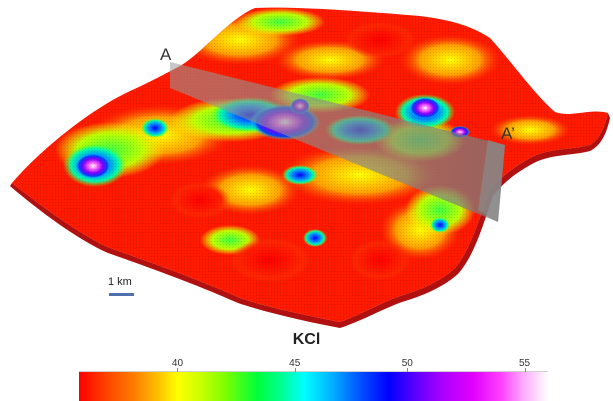 The width and height of the screenshot is (613, 401). I want to click on colorbar-tick-label: 45, so click(295, 363).